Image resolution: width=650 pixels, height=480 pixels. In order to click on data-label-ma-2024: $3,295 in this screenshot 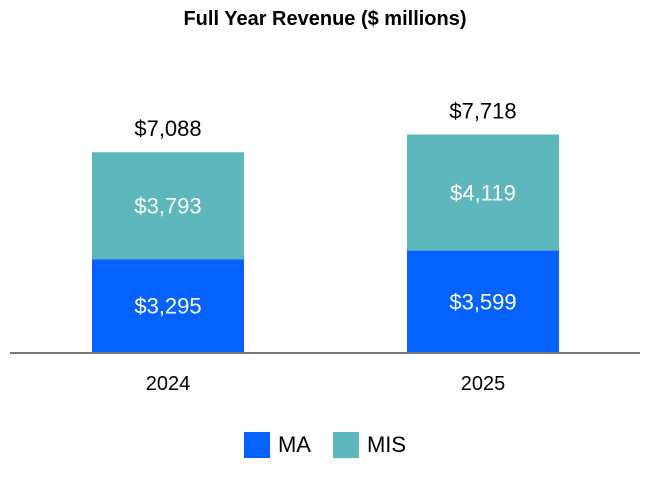, I will do `click(167, 306)`.